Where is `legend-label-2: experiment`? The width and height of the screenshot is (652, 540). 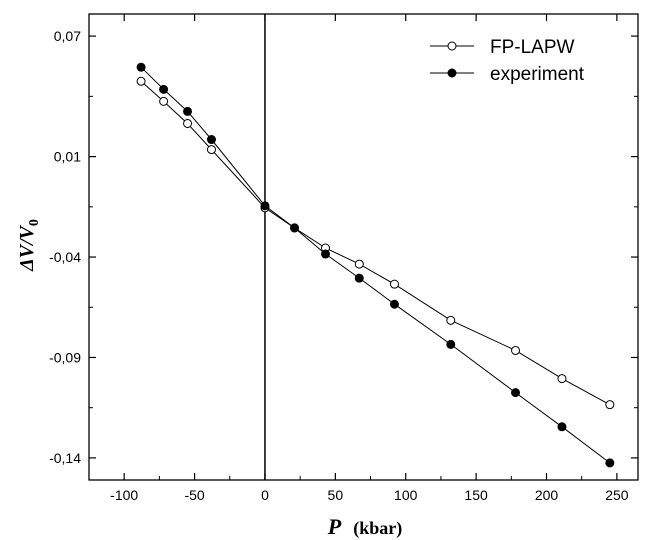 legend-label-2: experiment is located at coordinates (537, 74).